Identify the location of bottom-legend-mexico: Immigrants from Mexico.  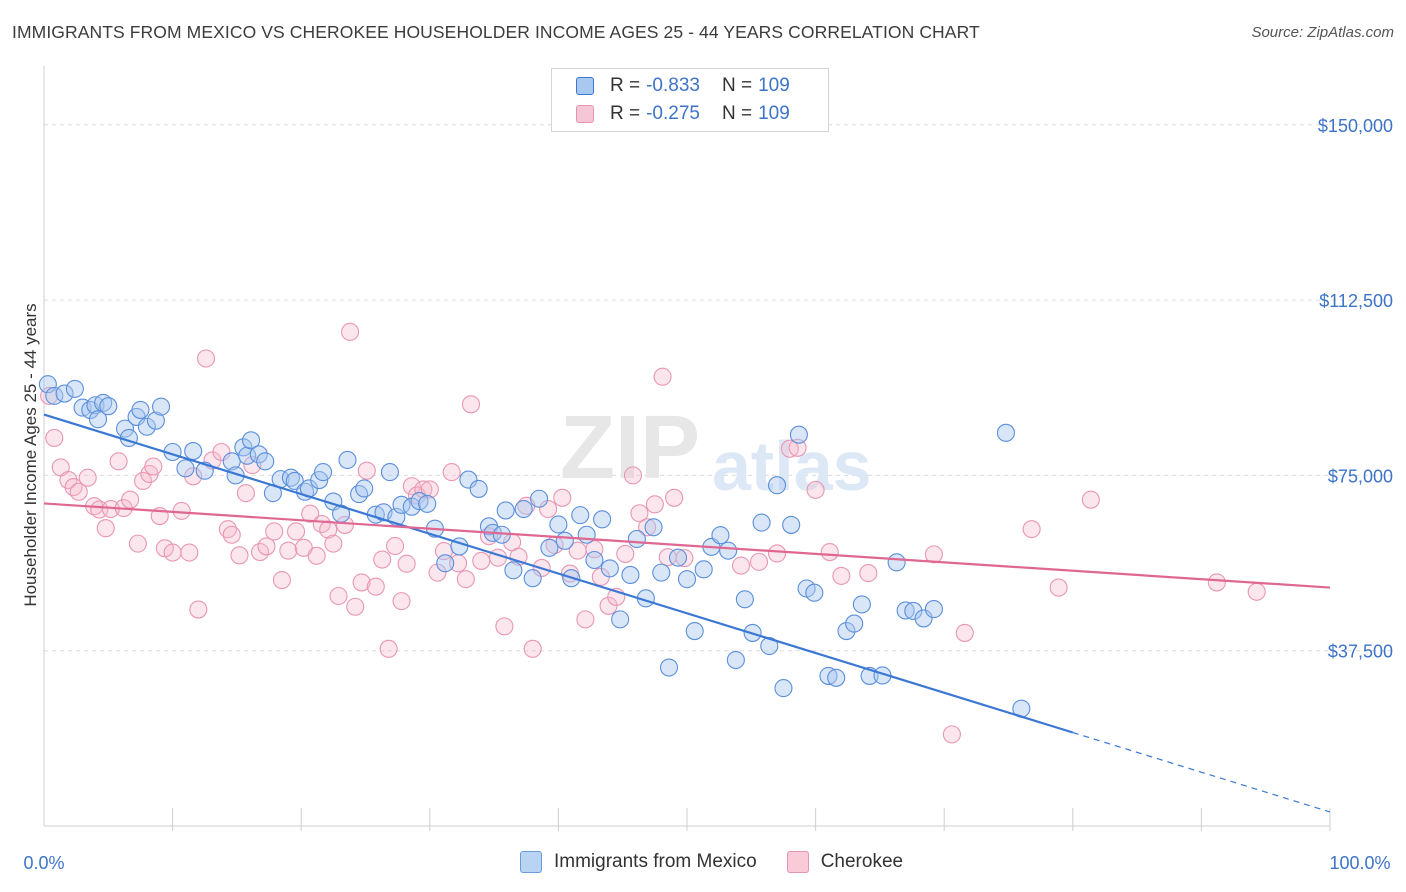
(638, 862).